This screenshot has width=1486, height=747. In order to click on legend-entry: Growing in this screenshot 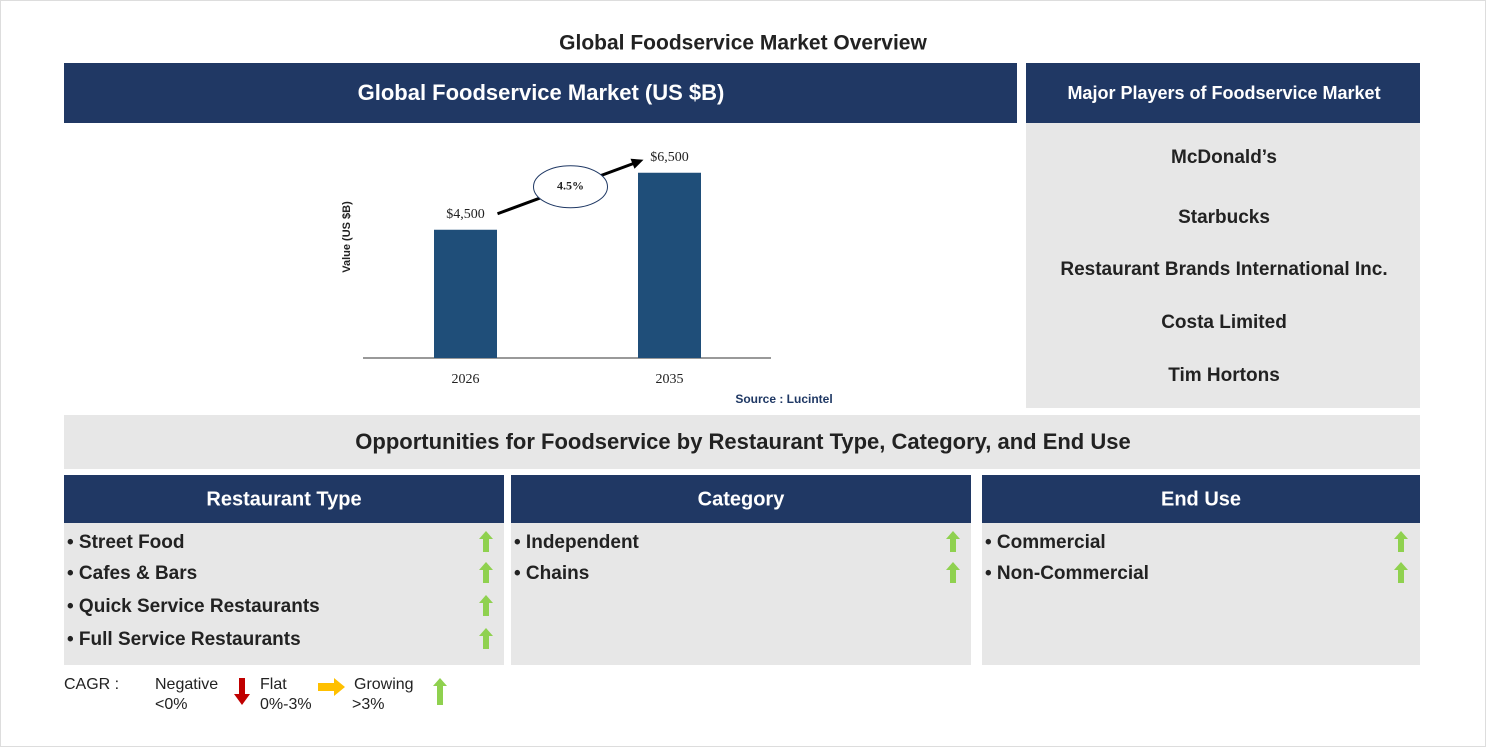, I will do `click(384, 684)`.